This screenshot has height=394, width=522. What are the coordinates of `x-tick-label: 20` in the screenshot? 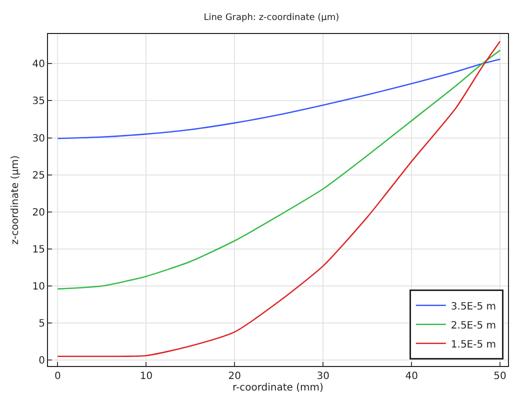 It's located at (235, 376).